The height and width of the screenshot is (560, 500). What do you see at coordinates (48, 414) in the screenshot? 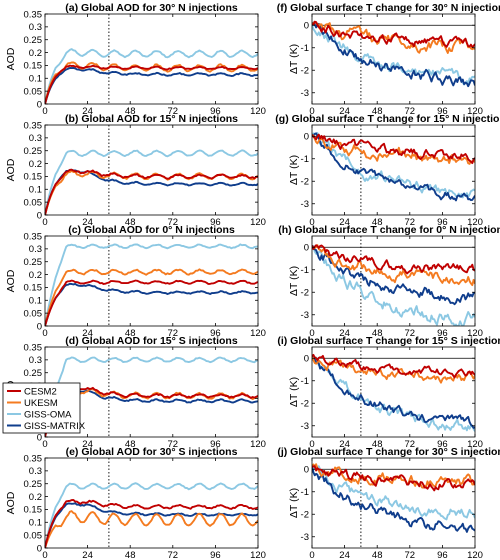
I see `legend-label-giss-oma: GISS-OMA` at bounding box center [48, 414].